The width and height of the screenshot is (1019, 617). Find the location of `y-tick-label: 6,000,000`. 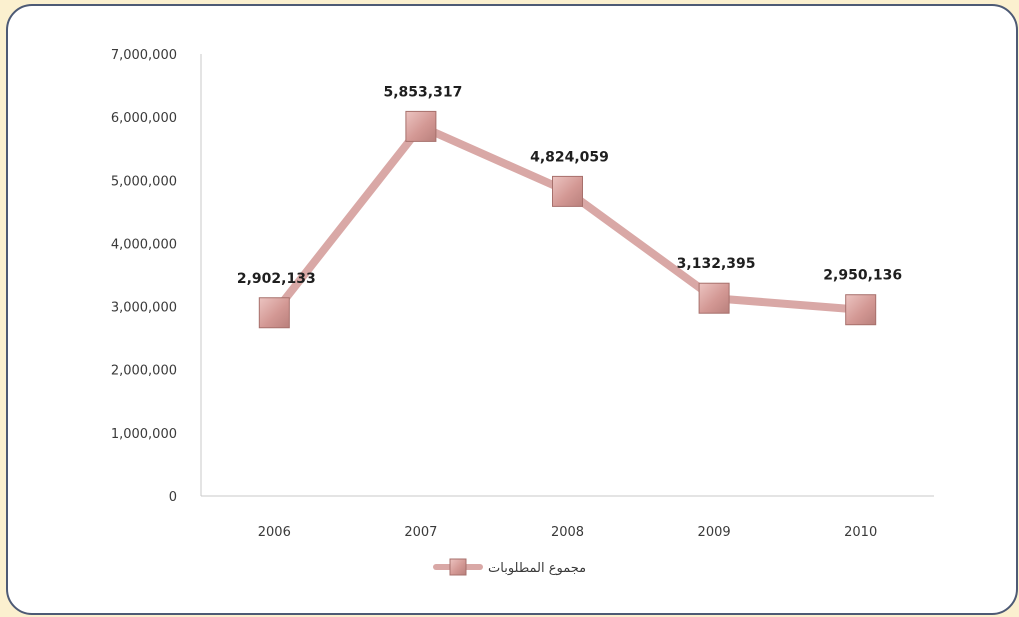

y-tick-label: 6,000,000 is located at coordinates (144, 118).